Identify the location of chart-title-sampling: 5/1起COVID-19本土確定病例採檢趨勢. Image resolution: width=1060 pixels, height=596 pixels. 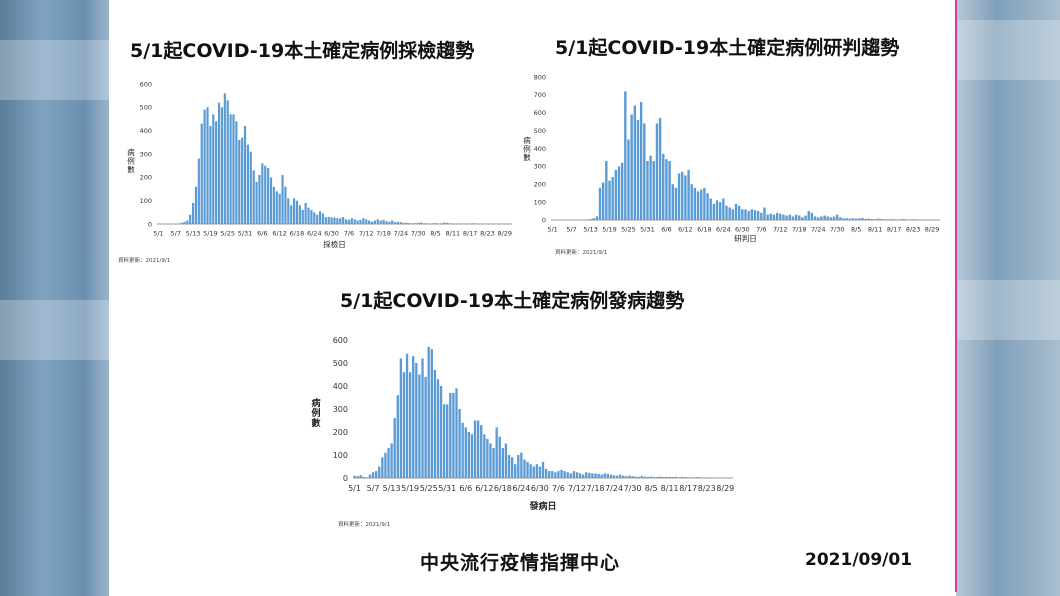
(302, 51).